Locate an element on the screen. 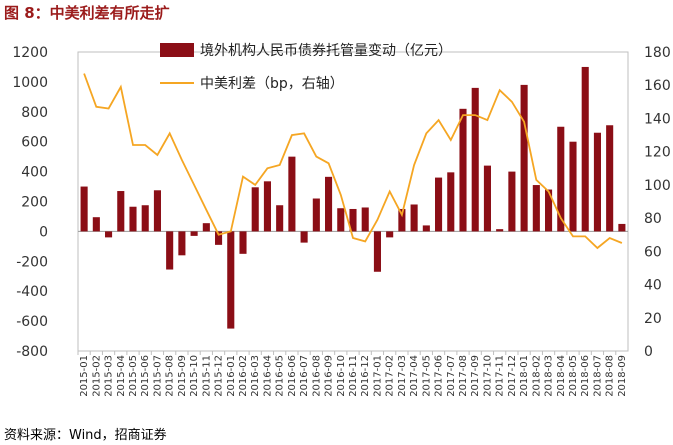 This screenshot has height=445, width=673. x-axis-tick-label: 2017-05 is located at coordinates (426, 376).